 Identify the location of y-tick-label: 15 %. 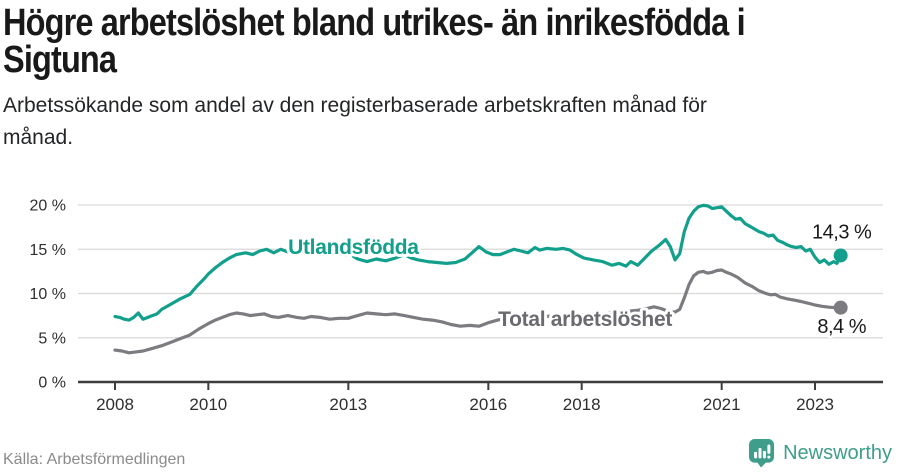
(48, 250).